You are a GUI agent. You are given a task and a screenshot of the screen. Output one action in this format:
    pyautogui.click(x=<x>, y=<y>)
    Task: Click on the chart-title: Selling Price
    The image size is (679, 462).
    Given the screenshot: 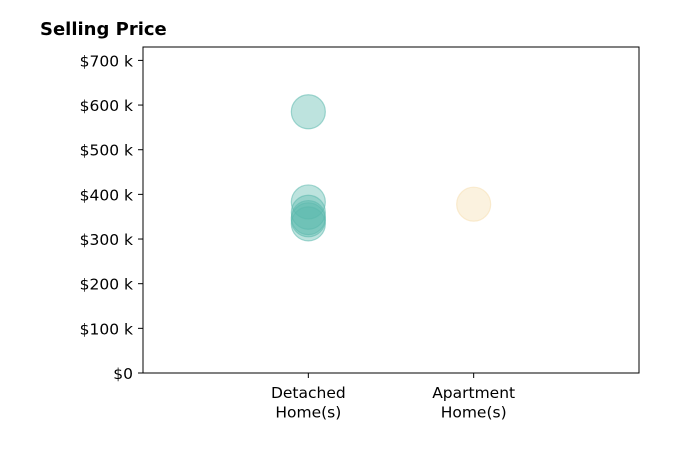 What is the action you would take?
    pyautogui.click(x=103, y=29)
    